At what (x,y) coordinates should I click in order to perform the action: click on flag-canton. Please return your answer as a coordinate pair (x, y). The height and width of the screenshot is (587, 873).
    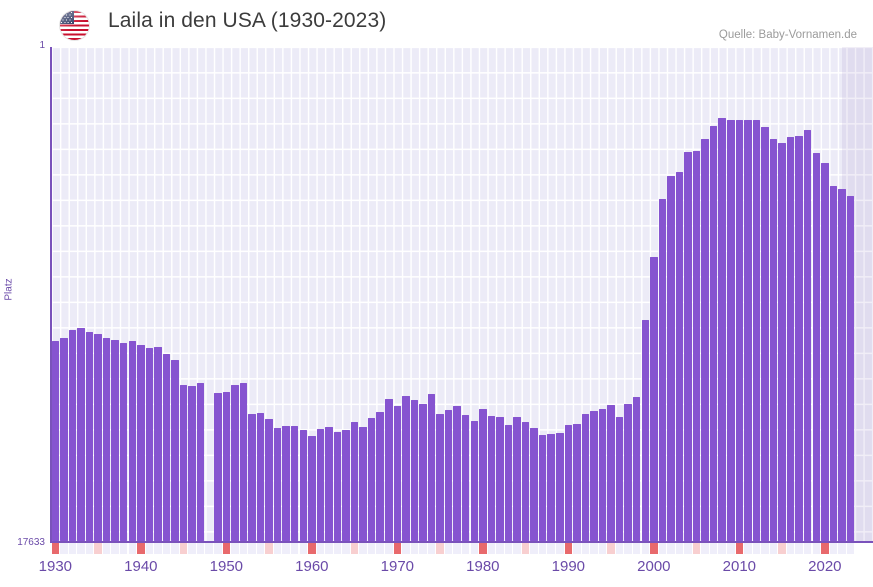
    Looking at the image, I should click on (67, 17).